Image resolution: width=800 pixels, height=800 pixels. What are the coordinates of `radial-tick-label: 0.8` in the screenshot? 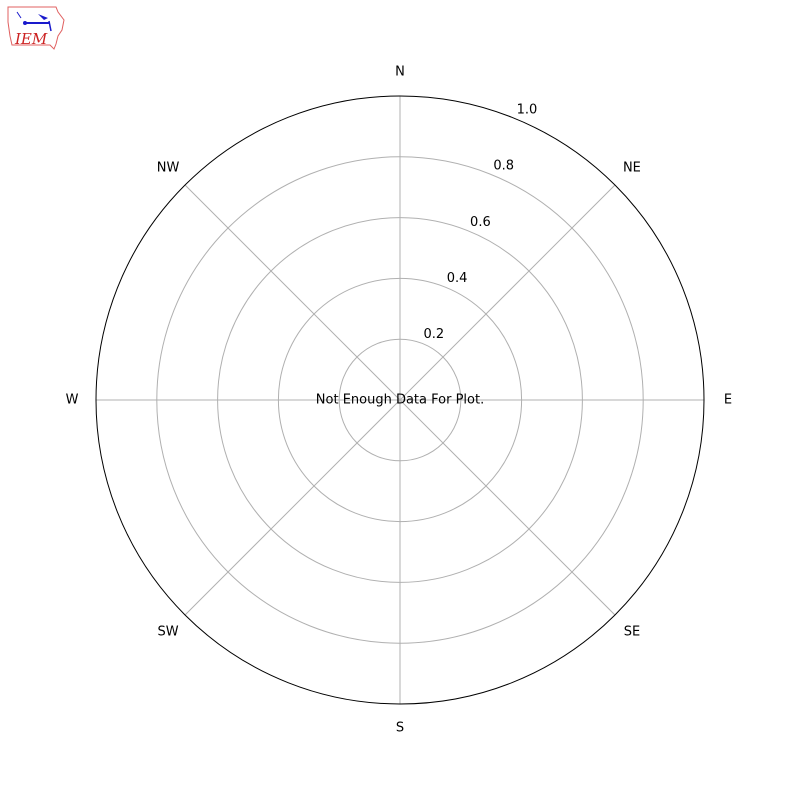 It's located at (503, 166).